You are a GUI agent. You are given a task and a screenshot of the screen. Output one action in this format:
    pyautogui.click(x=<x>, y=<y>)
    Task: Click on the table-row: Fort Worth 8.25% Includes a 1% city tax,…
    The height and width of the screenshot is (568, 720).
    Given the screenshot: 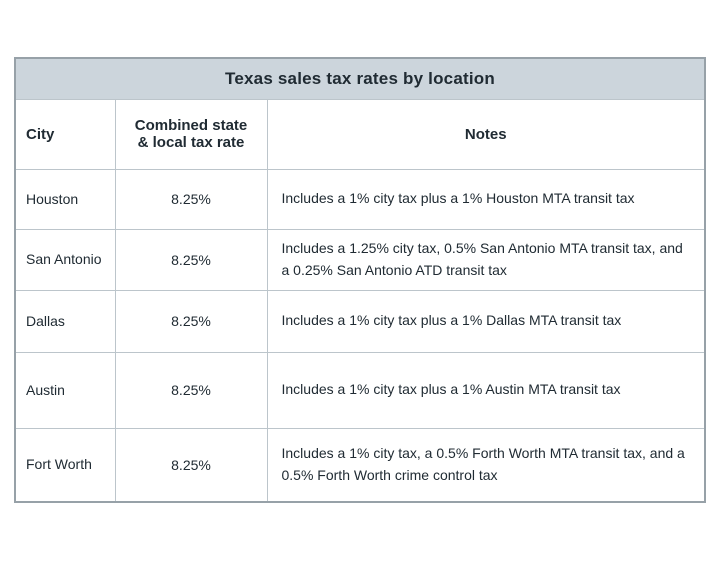 What is the action you would take?
    pyautogui.click(x=360, y=465)
    